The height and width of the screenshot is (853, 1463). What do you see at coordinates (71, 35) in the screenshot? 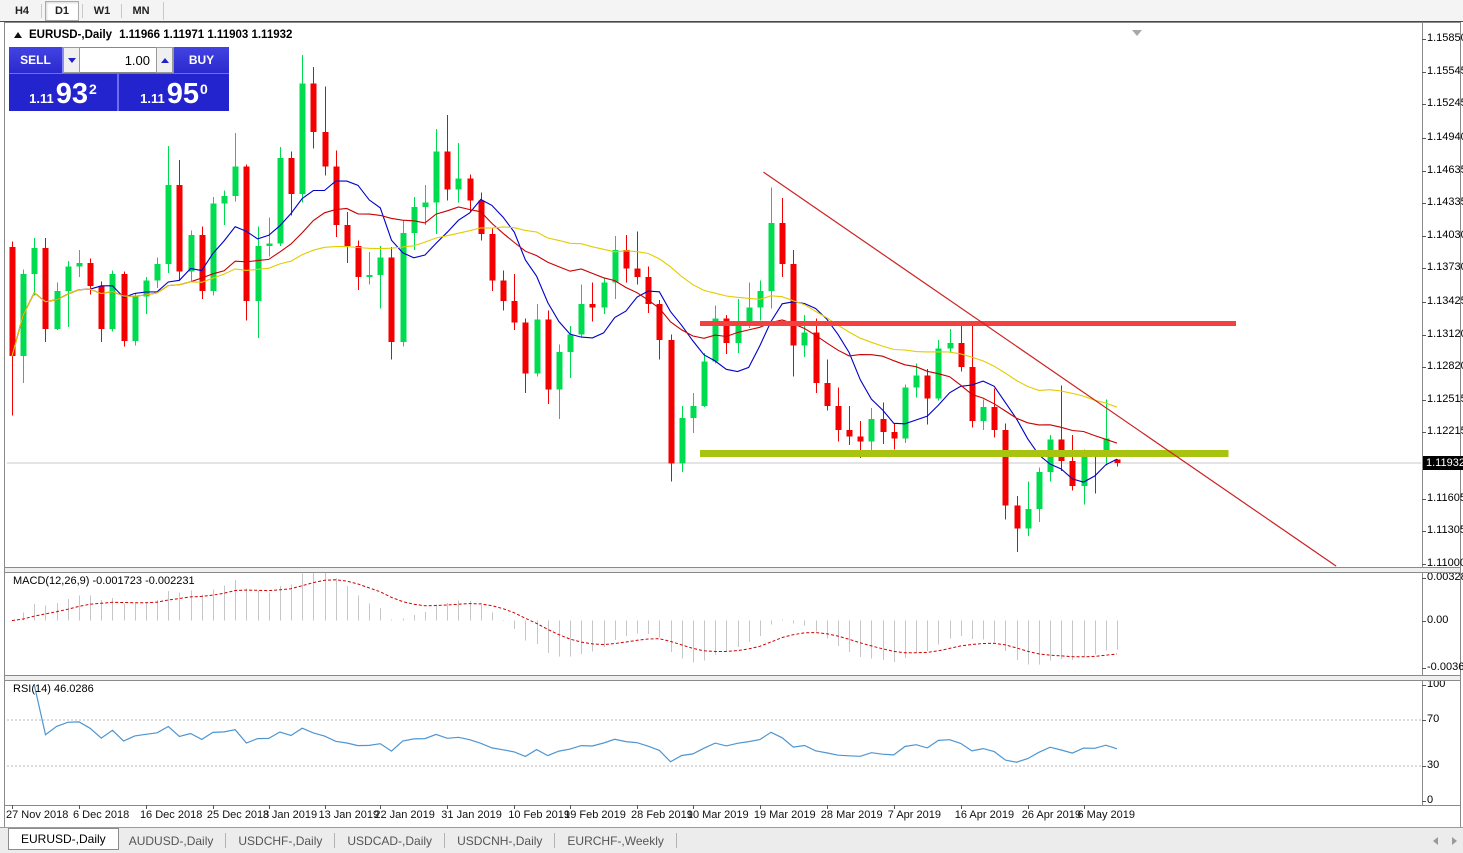
I see `chart-symbol-label: EURUSD-,Daily` at bounding box center [71, 35].